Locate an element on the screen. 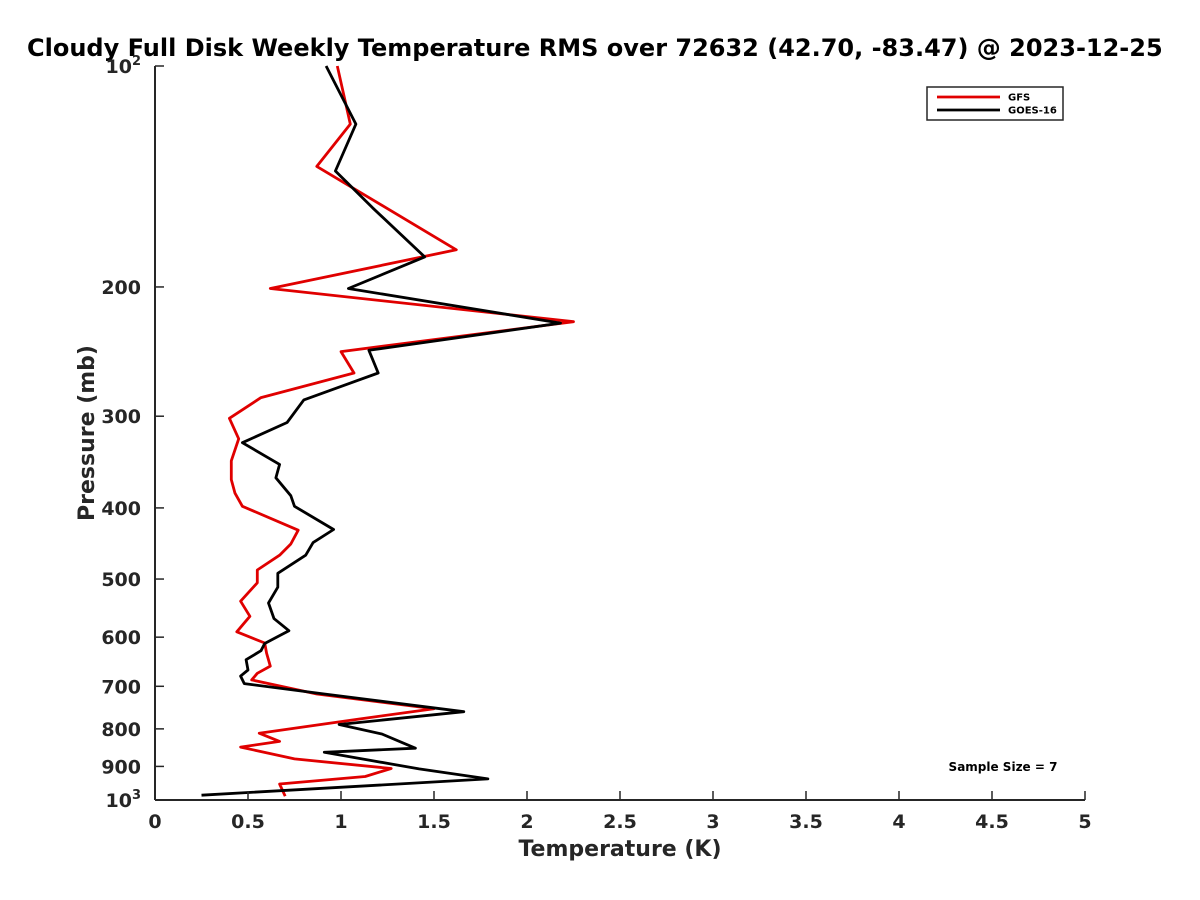 This screenshot has height=900, width=1200. y-tick-label: 600 is located at coordinates (121, 638).